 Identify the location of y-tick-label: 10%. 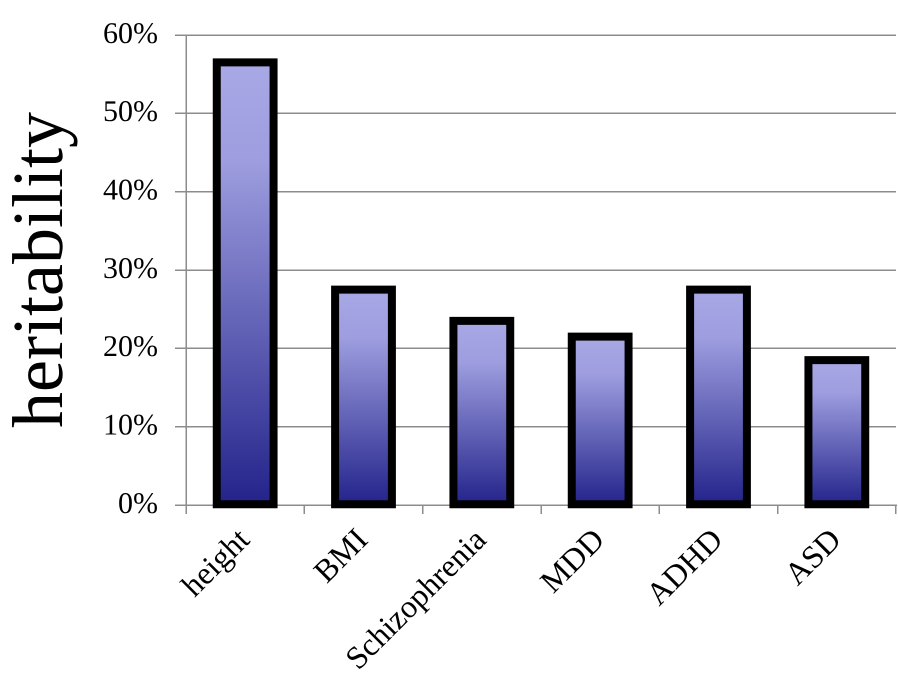
(130, 425).